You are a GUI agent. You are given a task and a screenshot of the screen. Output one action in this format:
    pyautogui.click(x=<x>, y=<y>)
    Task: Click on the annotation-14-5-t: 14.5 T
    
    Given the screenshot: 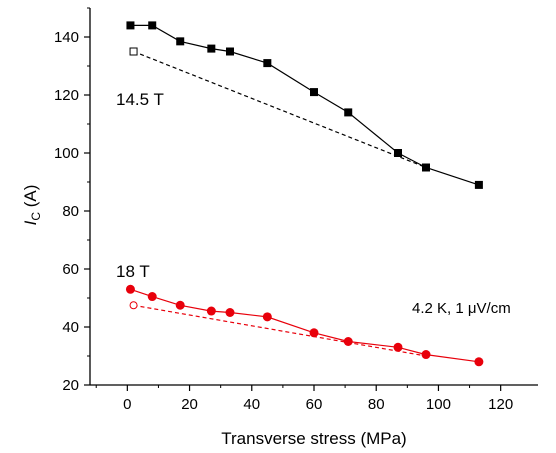 What is the action you would take?
    pyautogui.click(x=140, y=99)
    